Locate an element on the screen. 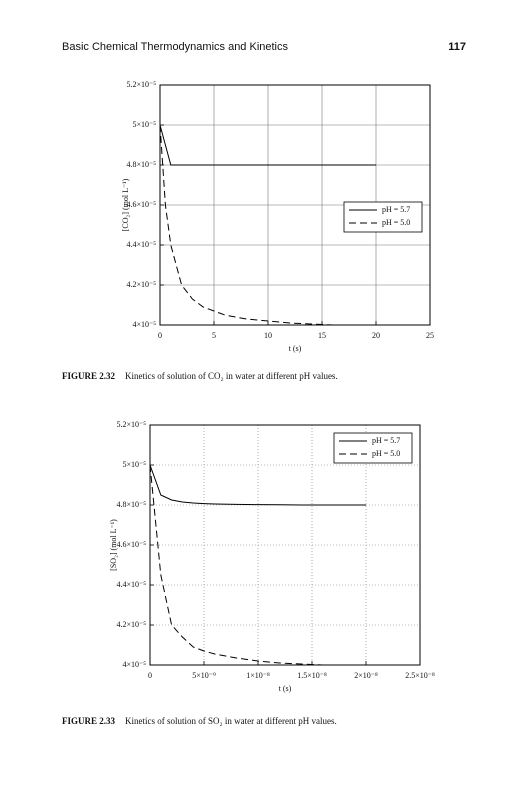 This screenshot has width=528, height=800. y-axis-label: [SO₂] (mol L⁻¹) is located at coordinates (113, 545).